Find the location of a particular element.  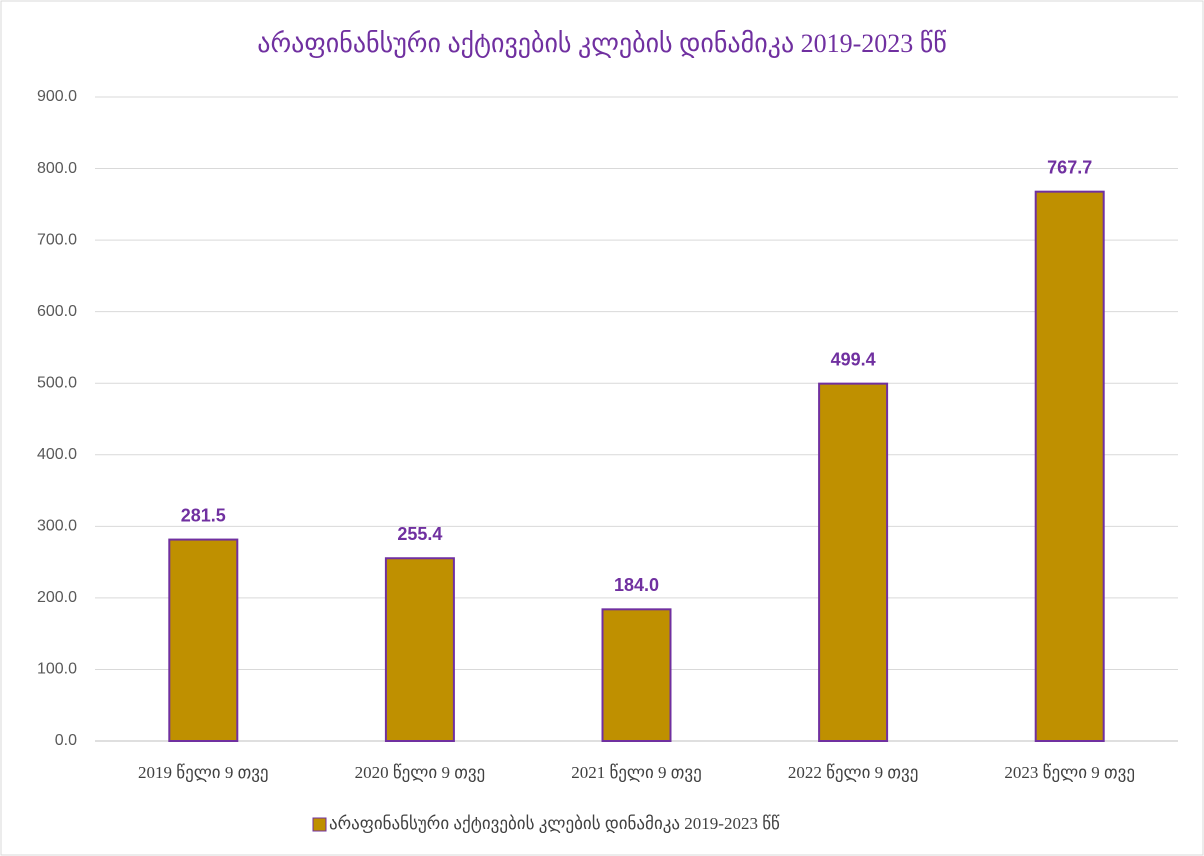

data-label: 767.7 is located at coordinates (1069, 167).